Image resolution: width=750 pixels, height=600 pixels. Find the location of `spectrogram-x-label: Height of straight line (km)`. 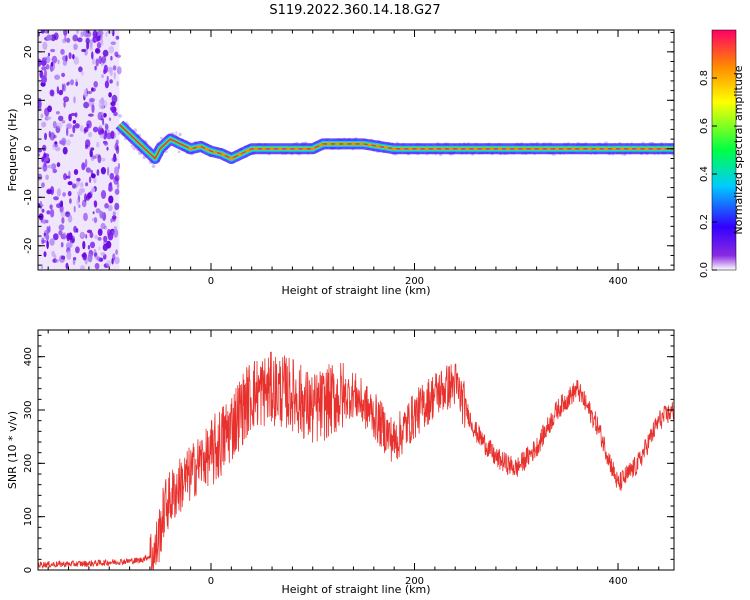

spectrogram-x-label: Height of straight line (km) is located at coordinates (355, 290).